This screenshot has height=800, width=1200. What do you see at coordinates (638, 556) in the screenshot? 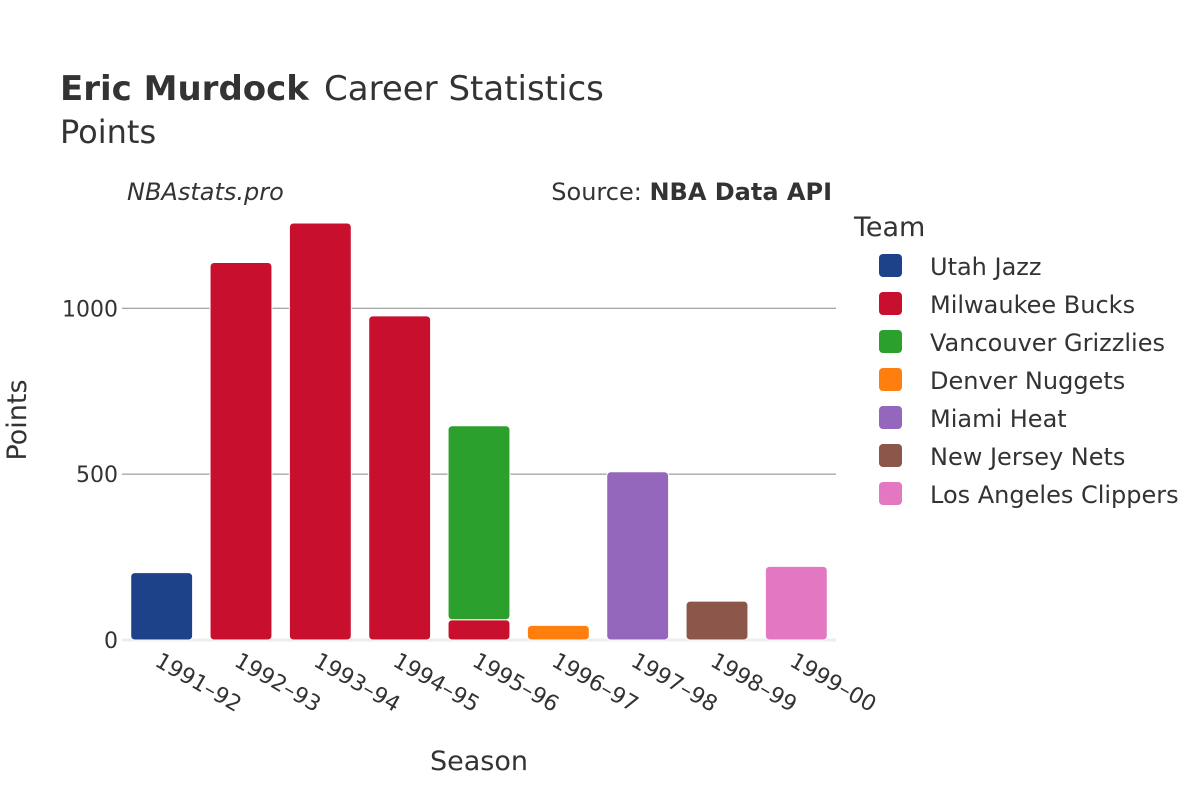
I see `bar-1997-98-miami-heat` at bounding box center [638, 556].